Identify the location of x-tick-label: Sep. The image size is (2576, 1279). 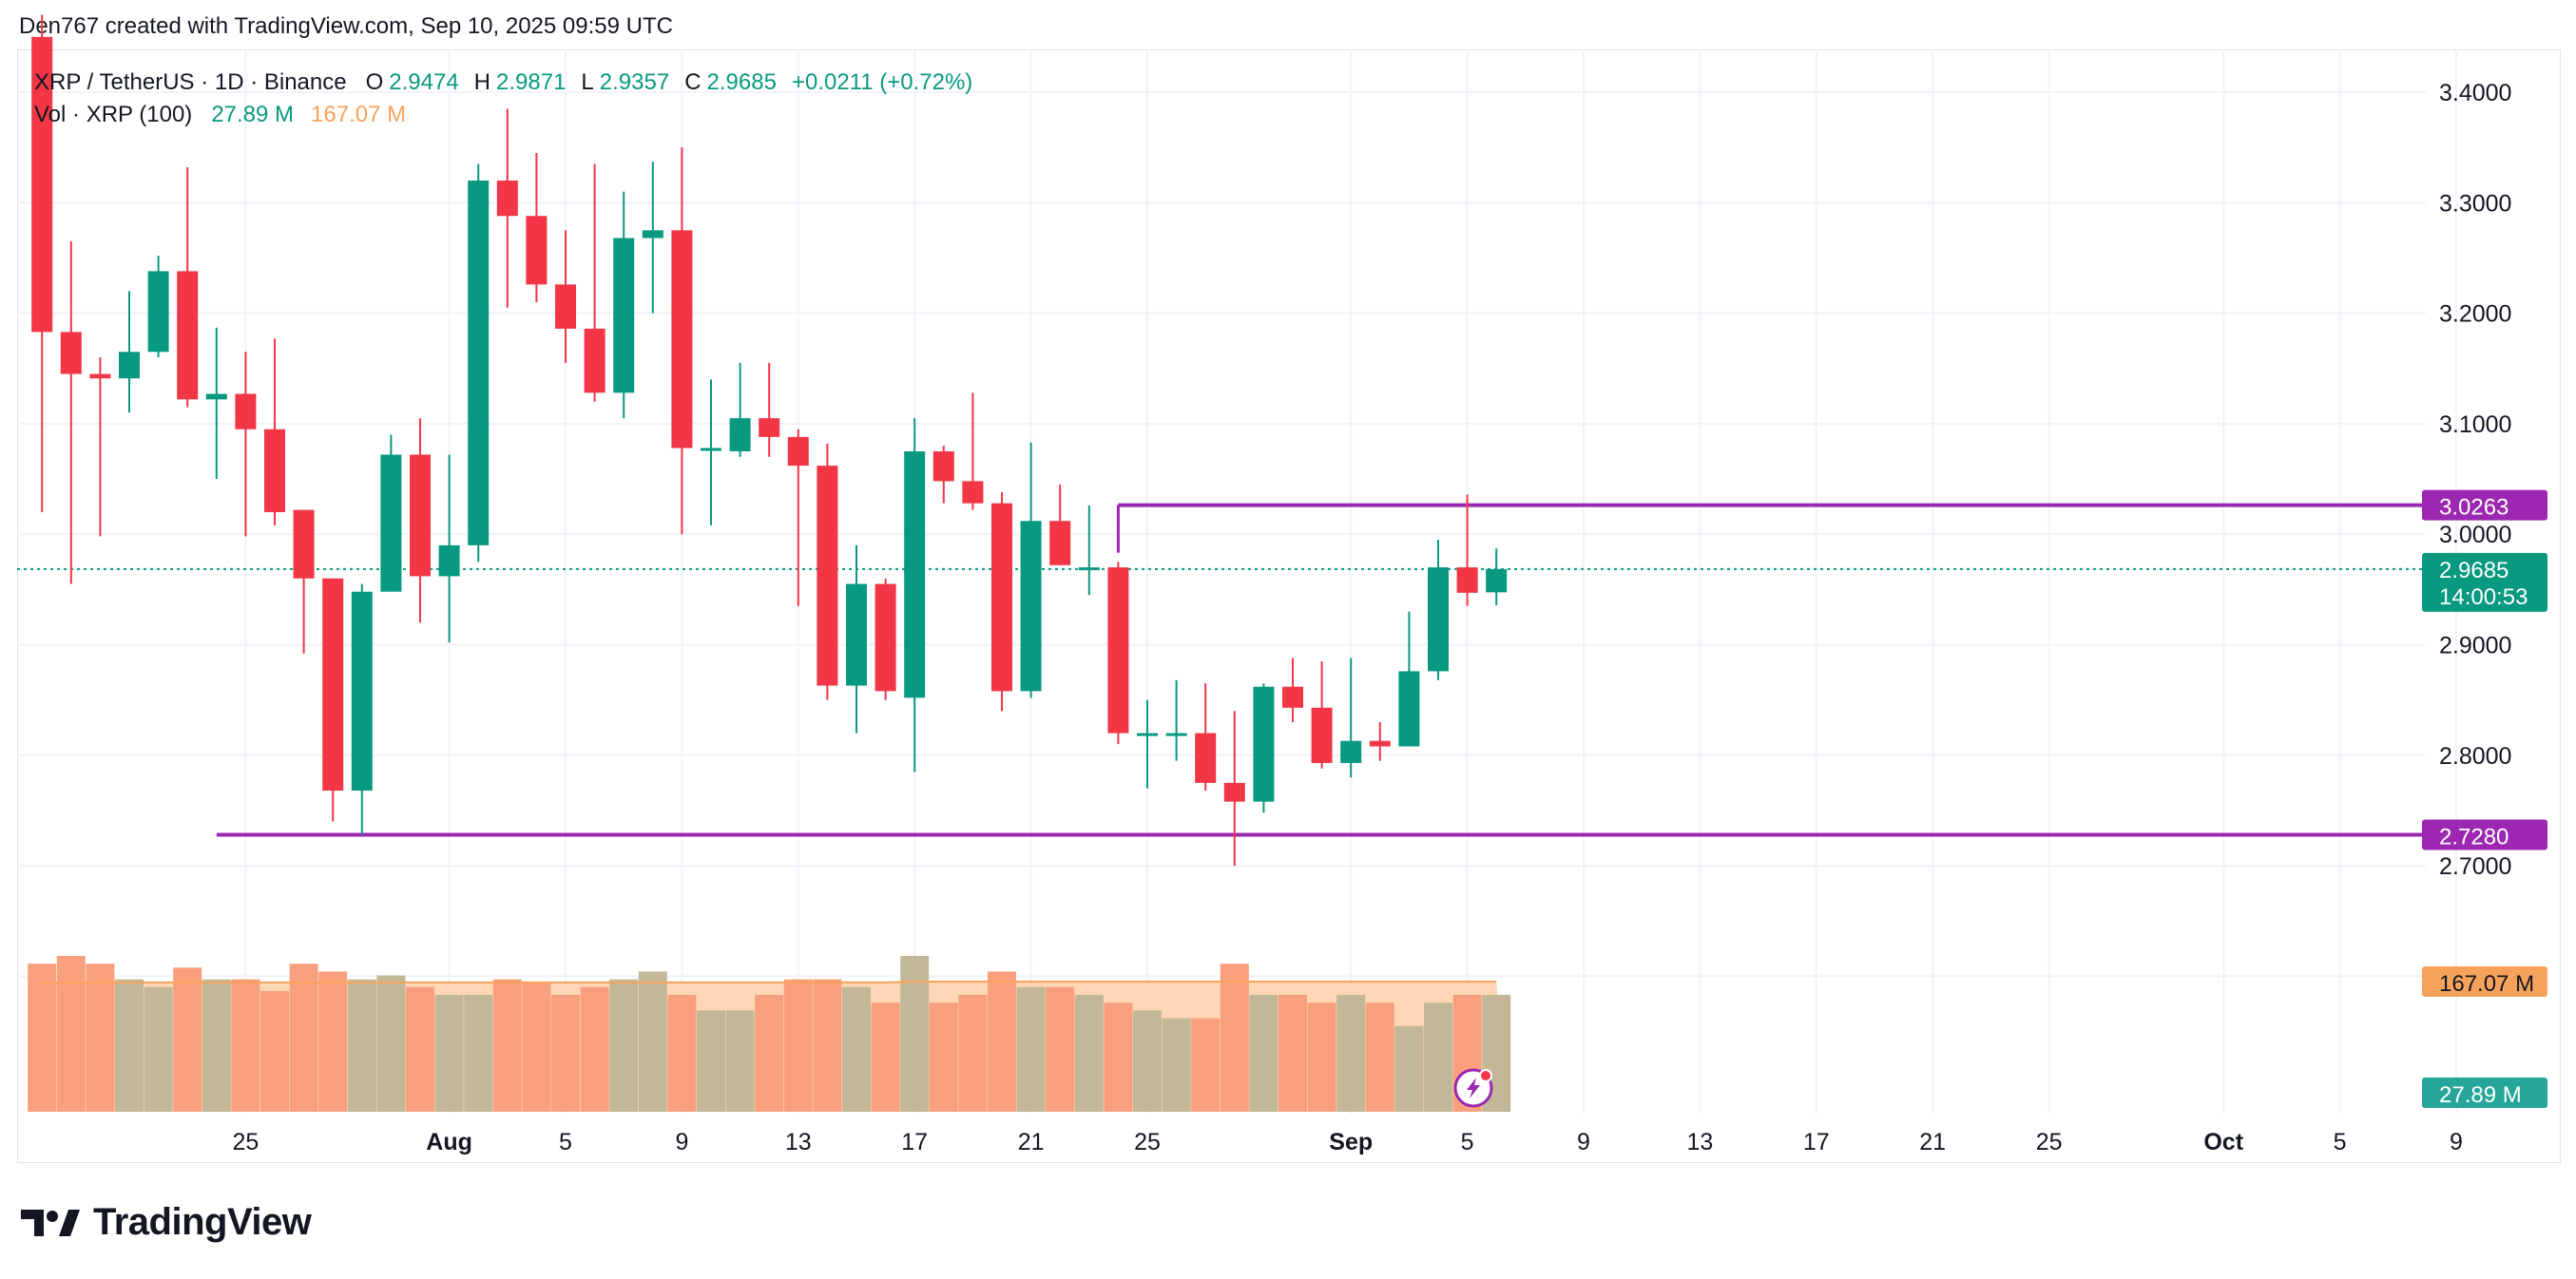
(1351, 1142).